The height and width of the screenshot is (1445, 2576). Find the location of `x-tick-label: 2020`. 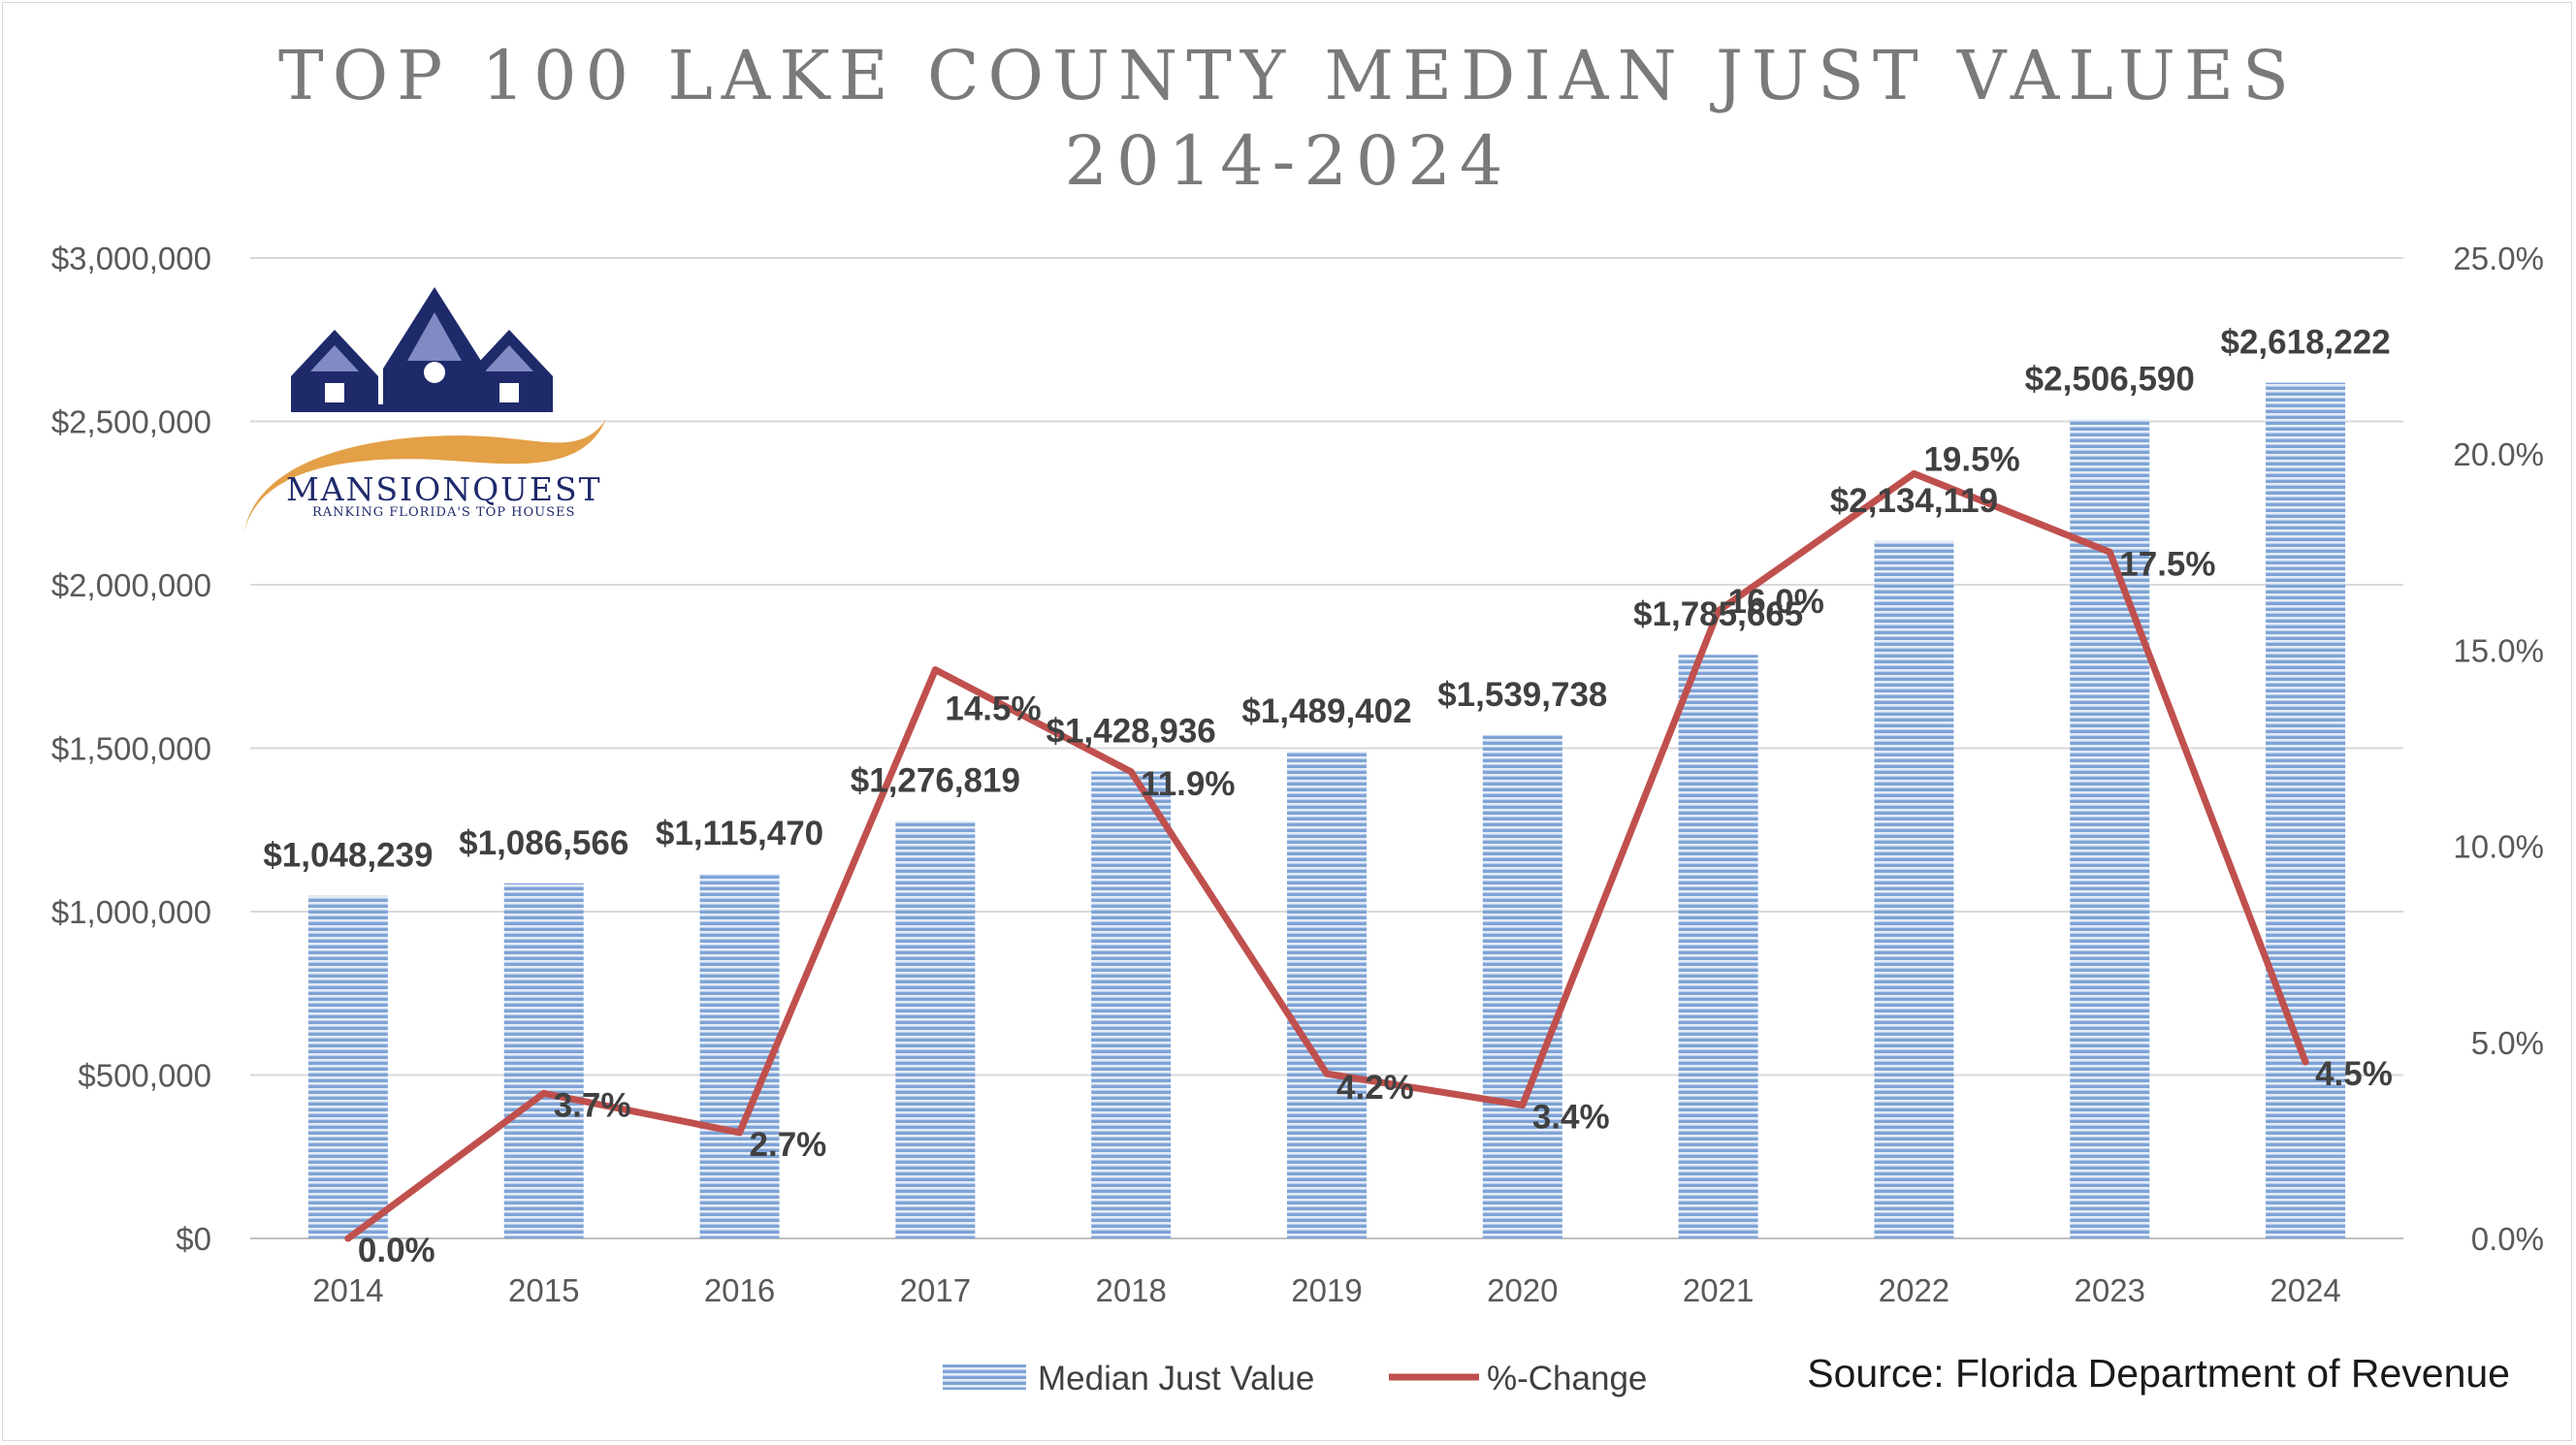

x-tick-label: 2020 is located at coordinates (1522, 1290).